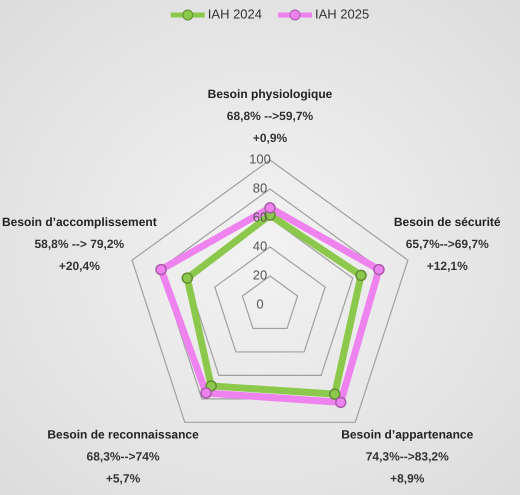 This screenshot has width=520, height=495. Describe the element at coordinates (260, 274) in the screenshot. I see `y-tick-label: 20` at that location.